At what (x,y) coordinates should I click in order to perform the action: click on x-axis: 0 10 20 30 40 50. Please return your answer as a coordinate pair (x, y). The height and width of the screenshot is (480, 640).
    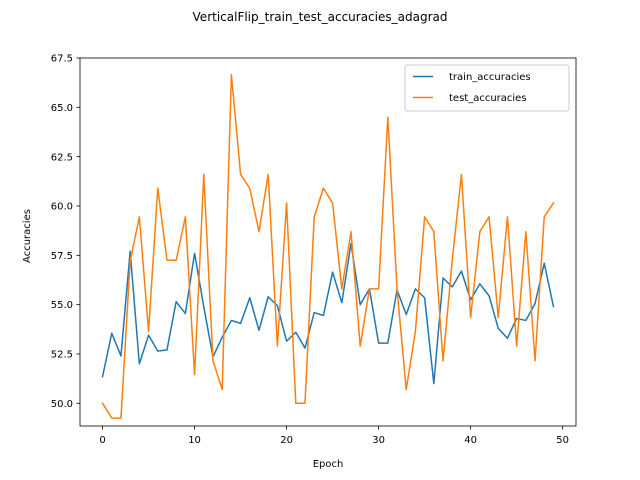
    Looking at the image, I should click on (334, 436).